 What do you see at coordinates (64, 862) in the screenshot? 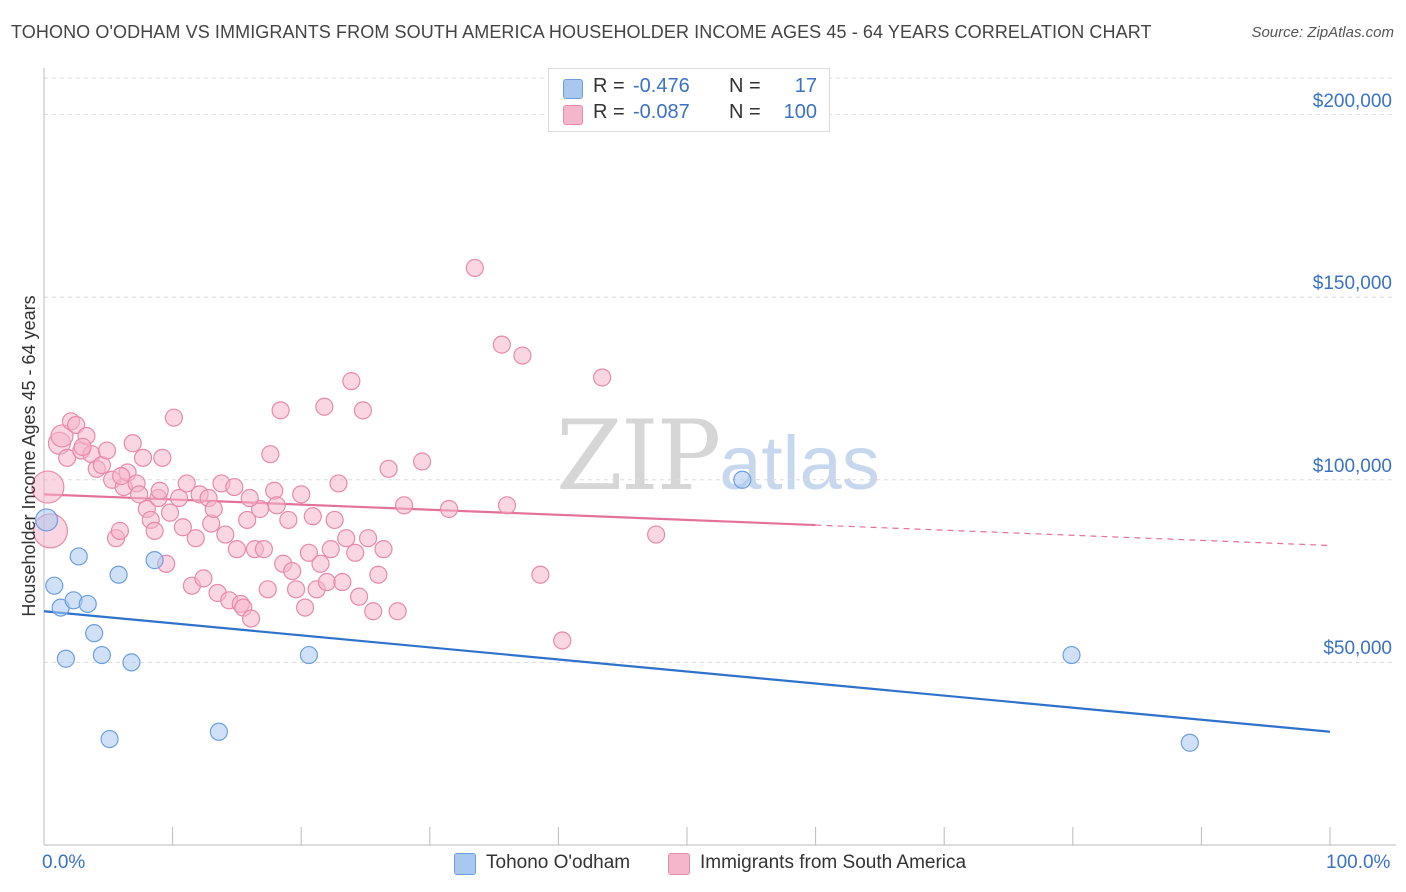
I see `x-tick-label-min: 0.0%` at bounding box center [64, 862].